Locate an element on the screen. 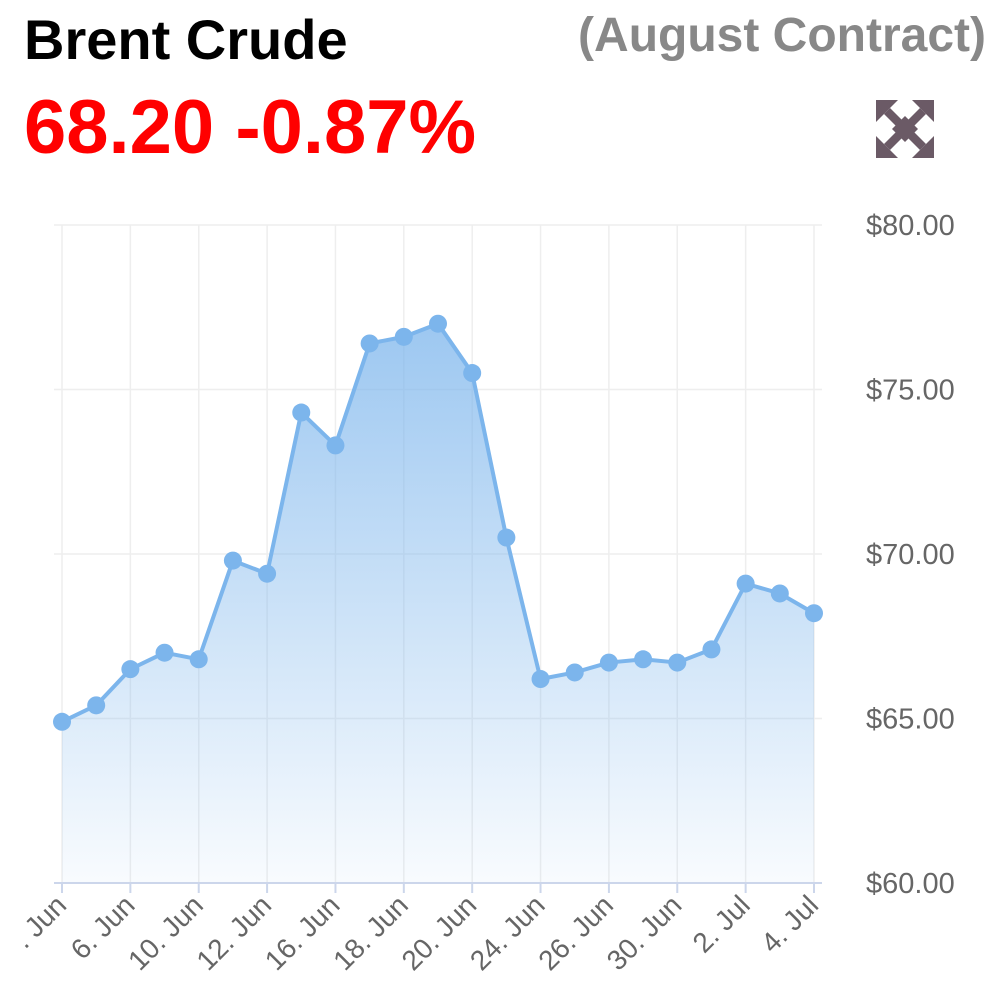  x-tick-label: 10. Jun is located at coordinates (165, 932).